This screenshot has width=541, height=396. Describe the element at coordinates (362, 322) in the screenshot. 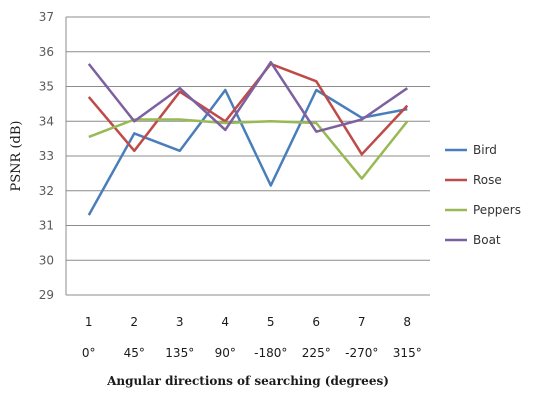

I see `x-tick-label: 7` at that location.